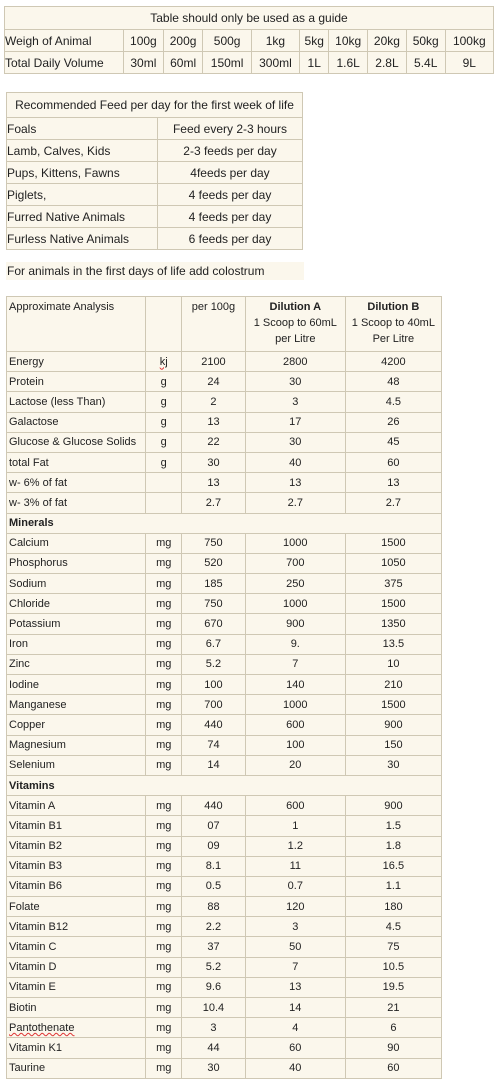  What do you see at coordinates (76, 927) in the screenshot?
I see `nutrient-name: Vitamin B12` at bounding box center [76, 927].